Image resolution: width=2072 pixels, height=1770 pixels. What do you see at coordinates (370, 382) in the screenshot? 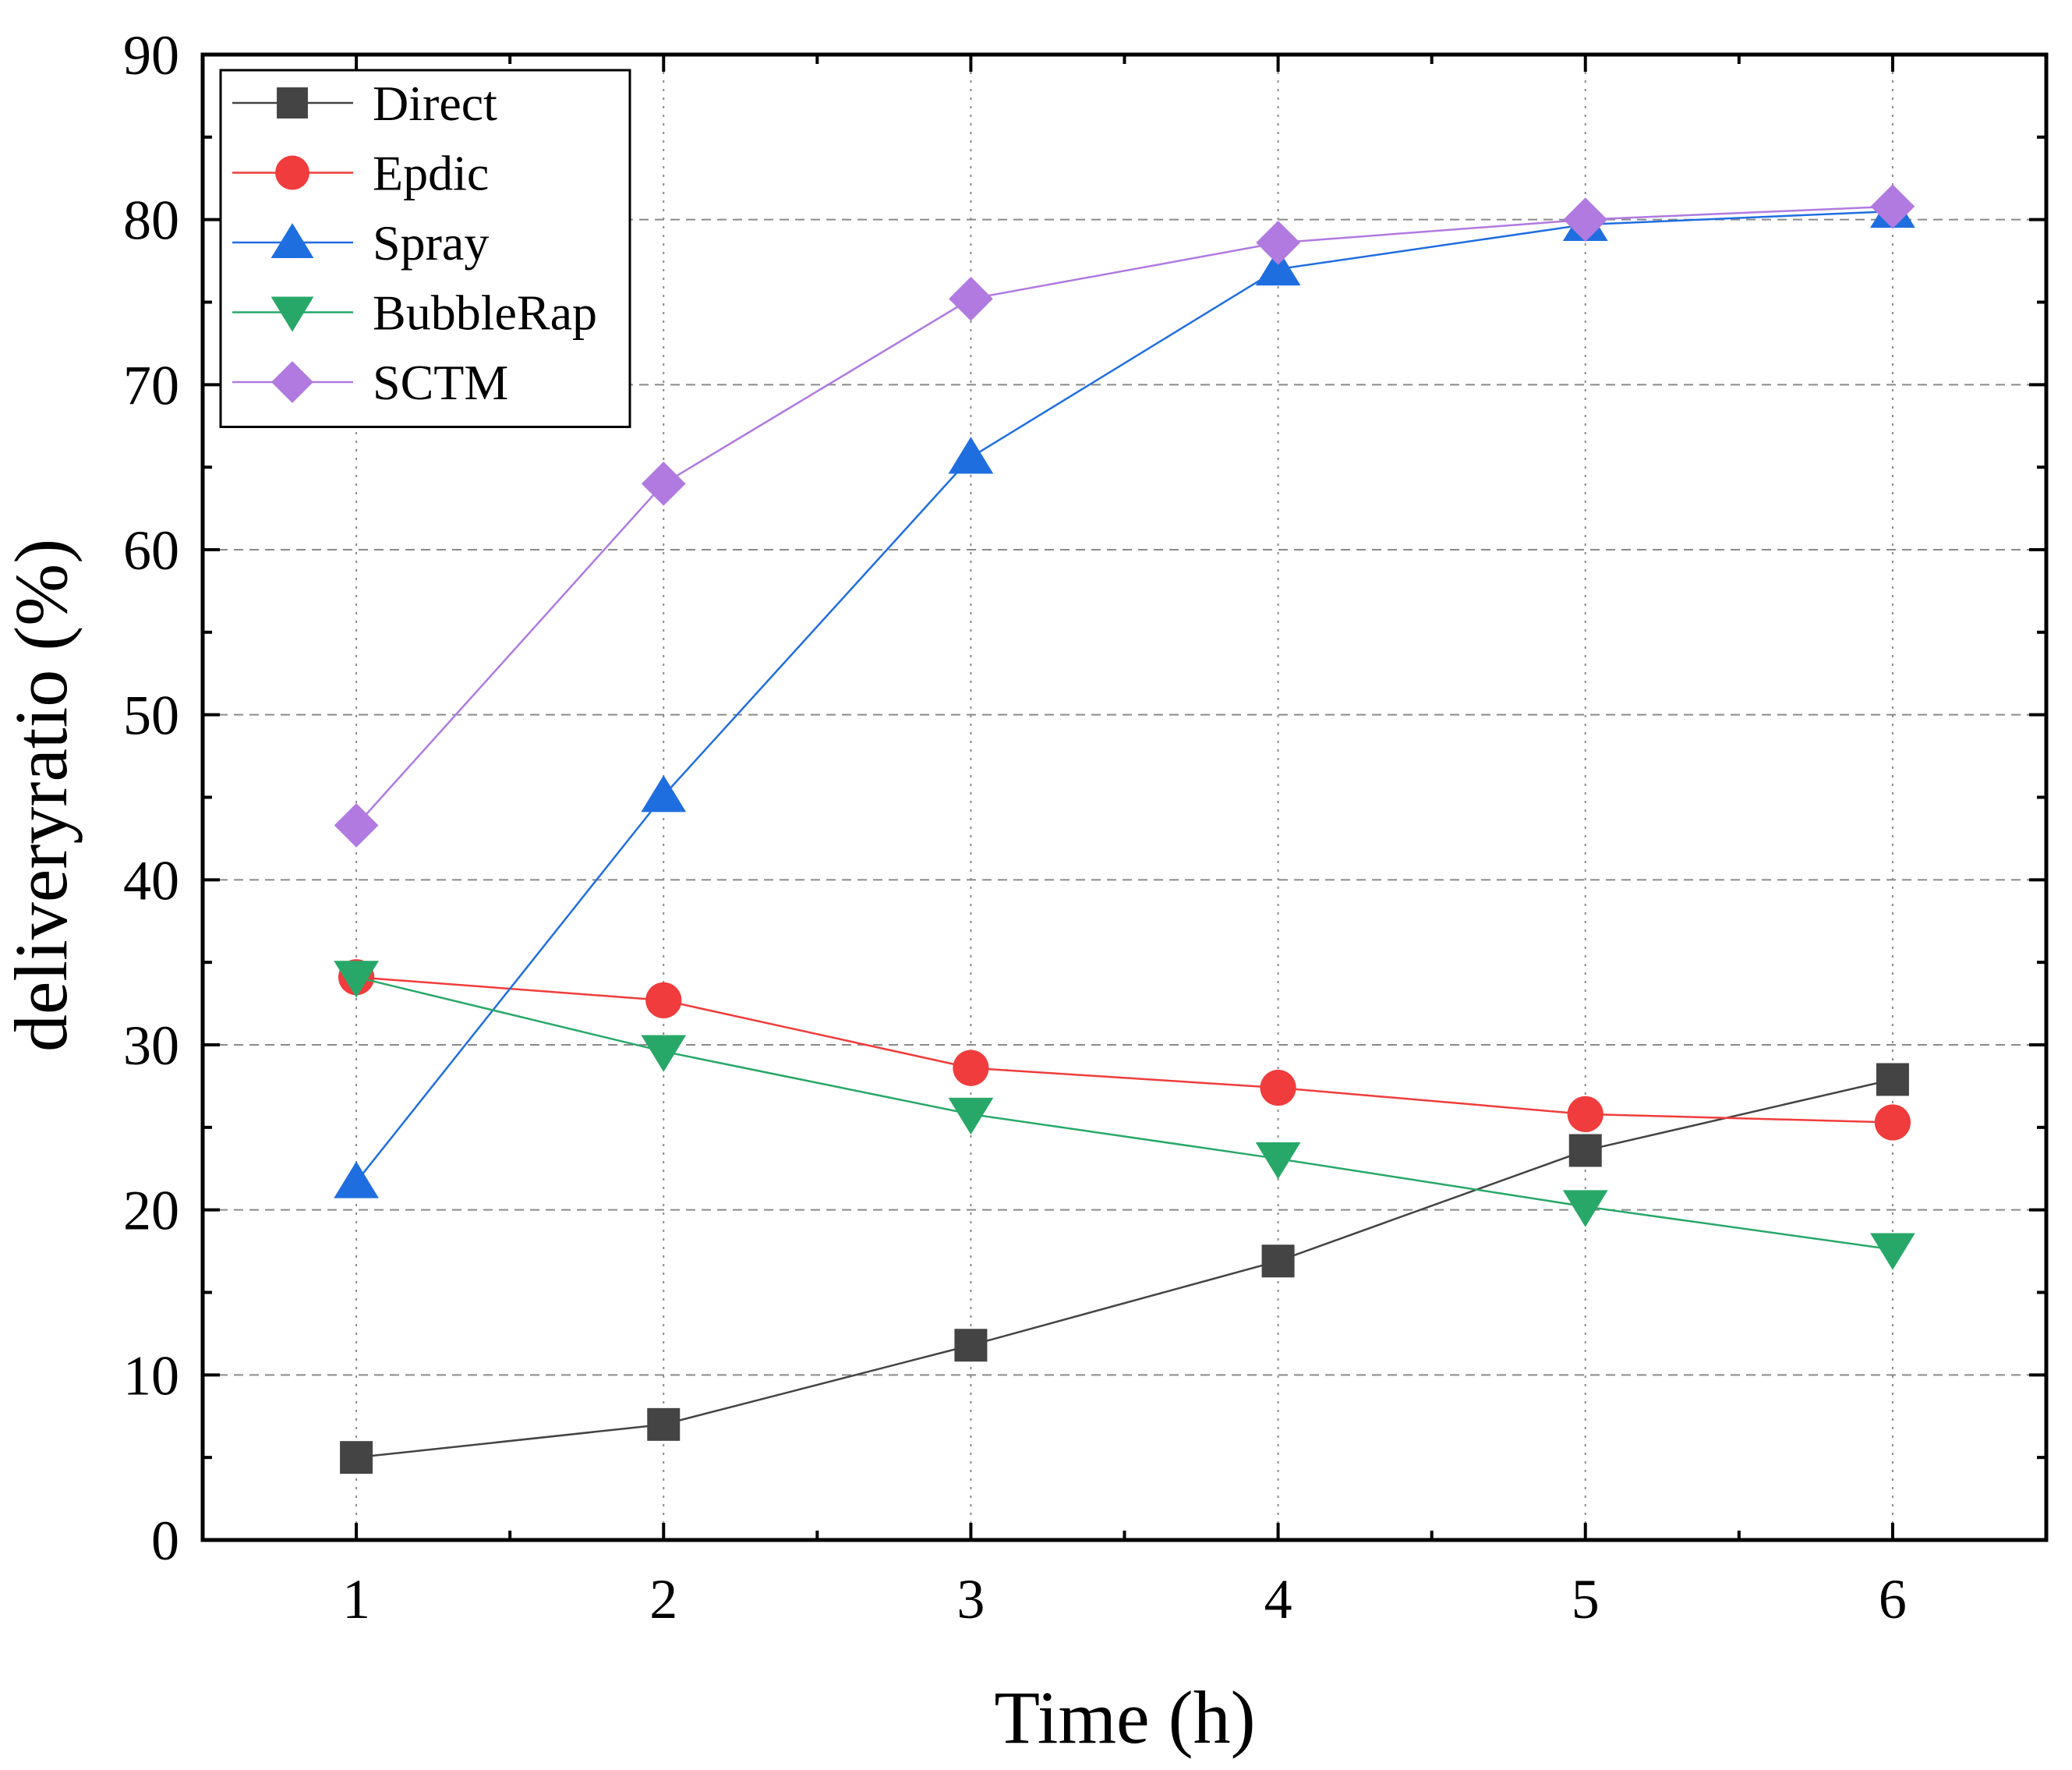
I see `legend-item-sctm: SCTM` at bounding box center [370, 382].